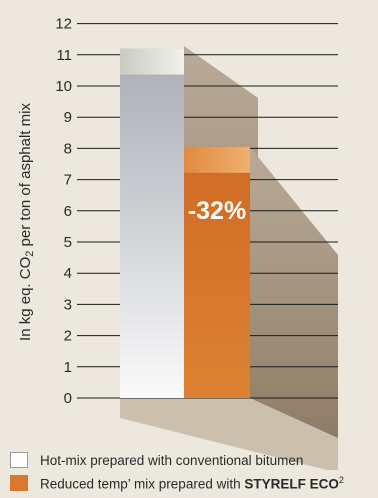 This screenshot has width=378, height=498. I want to click on y-tick-label-9: 9, so click(68, 117).